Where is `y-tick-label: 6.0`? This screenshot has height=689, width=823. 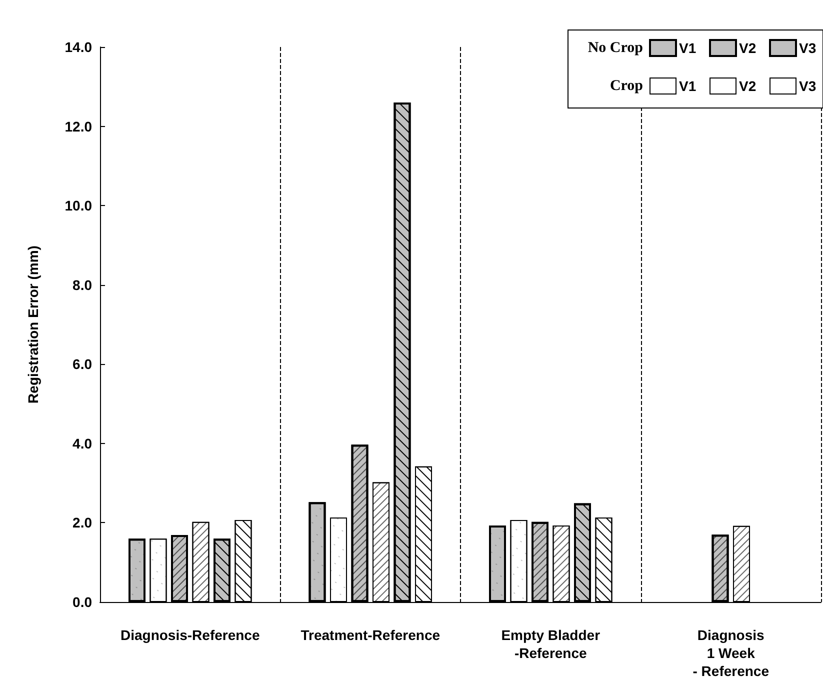 y-tick-label: 6.0 is located at coordinates (82, 364).